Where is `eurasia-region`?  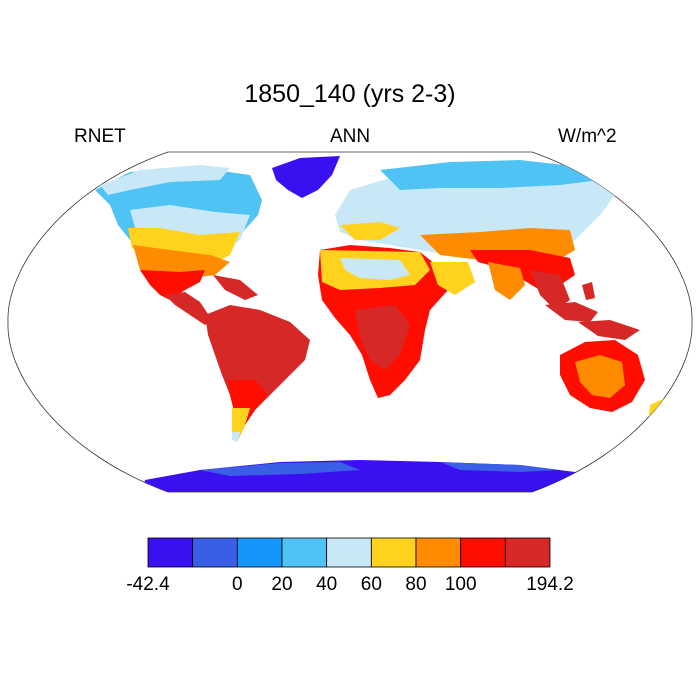
eurasia-region is located at coordinates (475, 235).